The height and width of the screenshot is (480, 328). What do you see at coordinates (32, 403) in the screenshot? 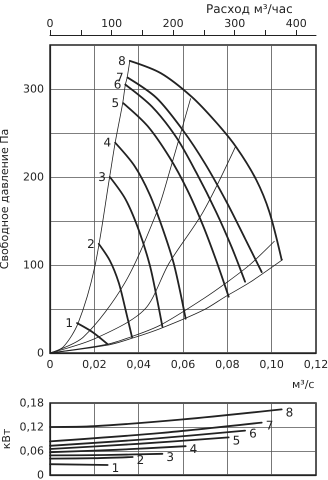
I see `y-tick-label: 0,18` at bounding box center [32, 403].